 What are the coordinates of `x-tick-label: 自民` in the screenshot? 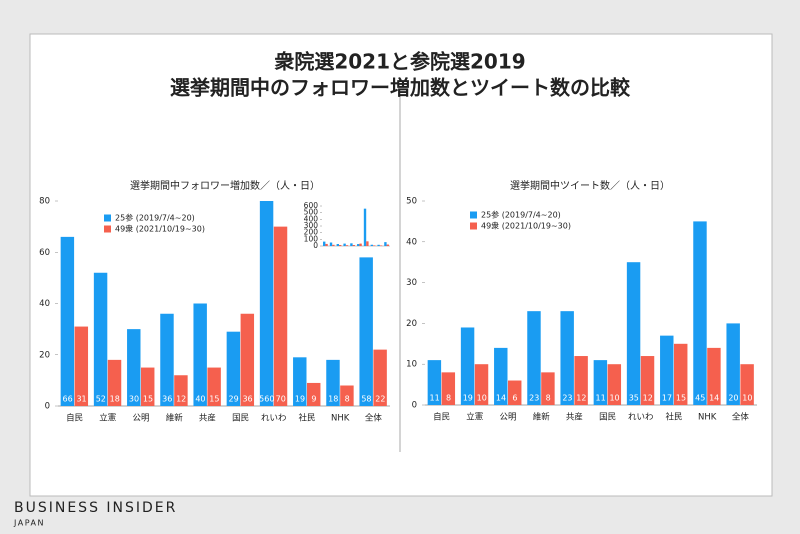 It's located at (74, 418).